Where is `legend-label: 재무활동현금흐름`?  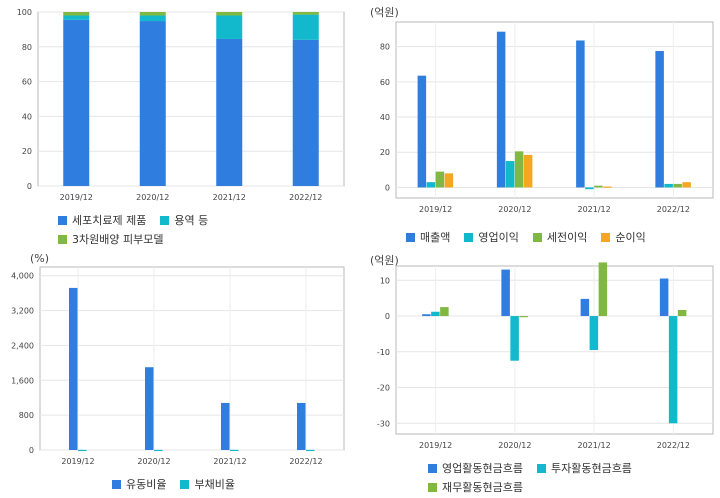
legend-label: 재무활동현금흐름 is located at coordinates (482, 487).